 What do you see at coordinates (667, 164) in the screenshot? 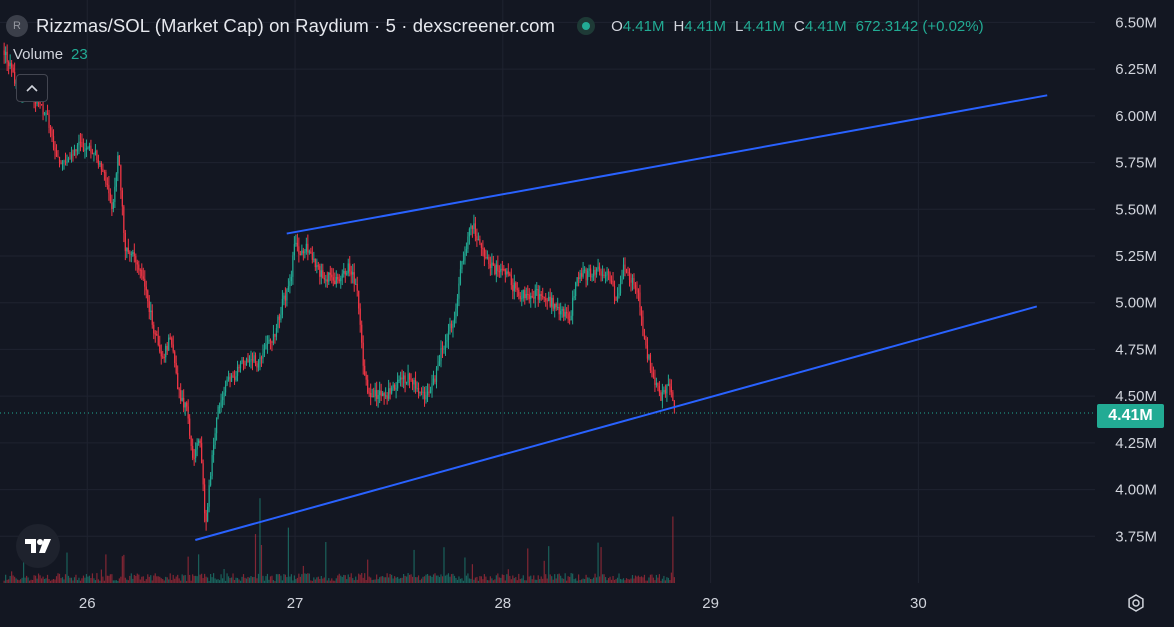
I see `trendline` at bounding box center [667, 164].